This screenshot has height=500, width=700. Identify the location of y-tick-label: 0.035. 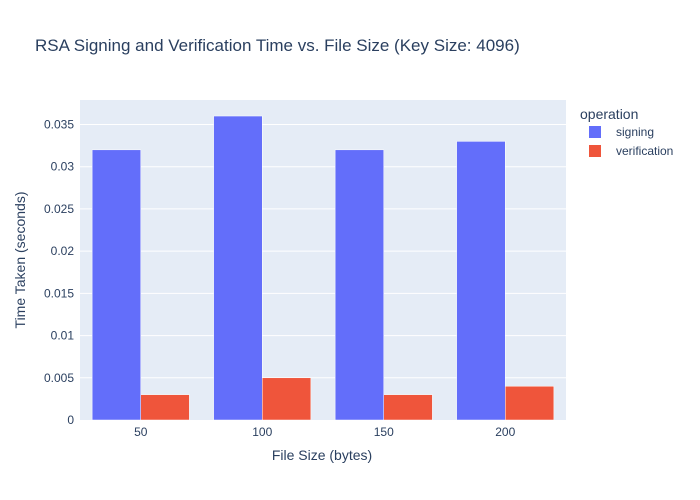
(59, 124).